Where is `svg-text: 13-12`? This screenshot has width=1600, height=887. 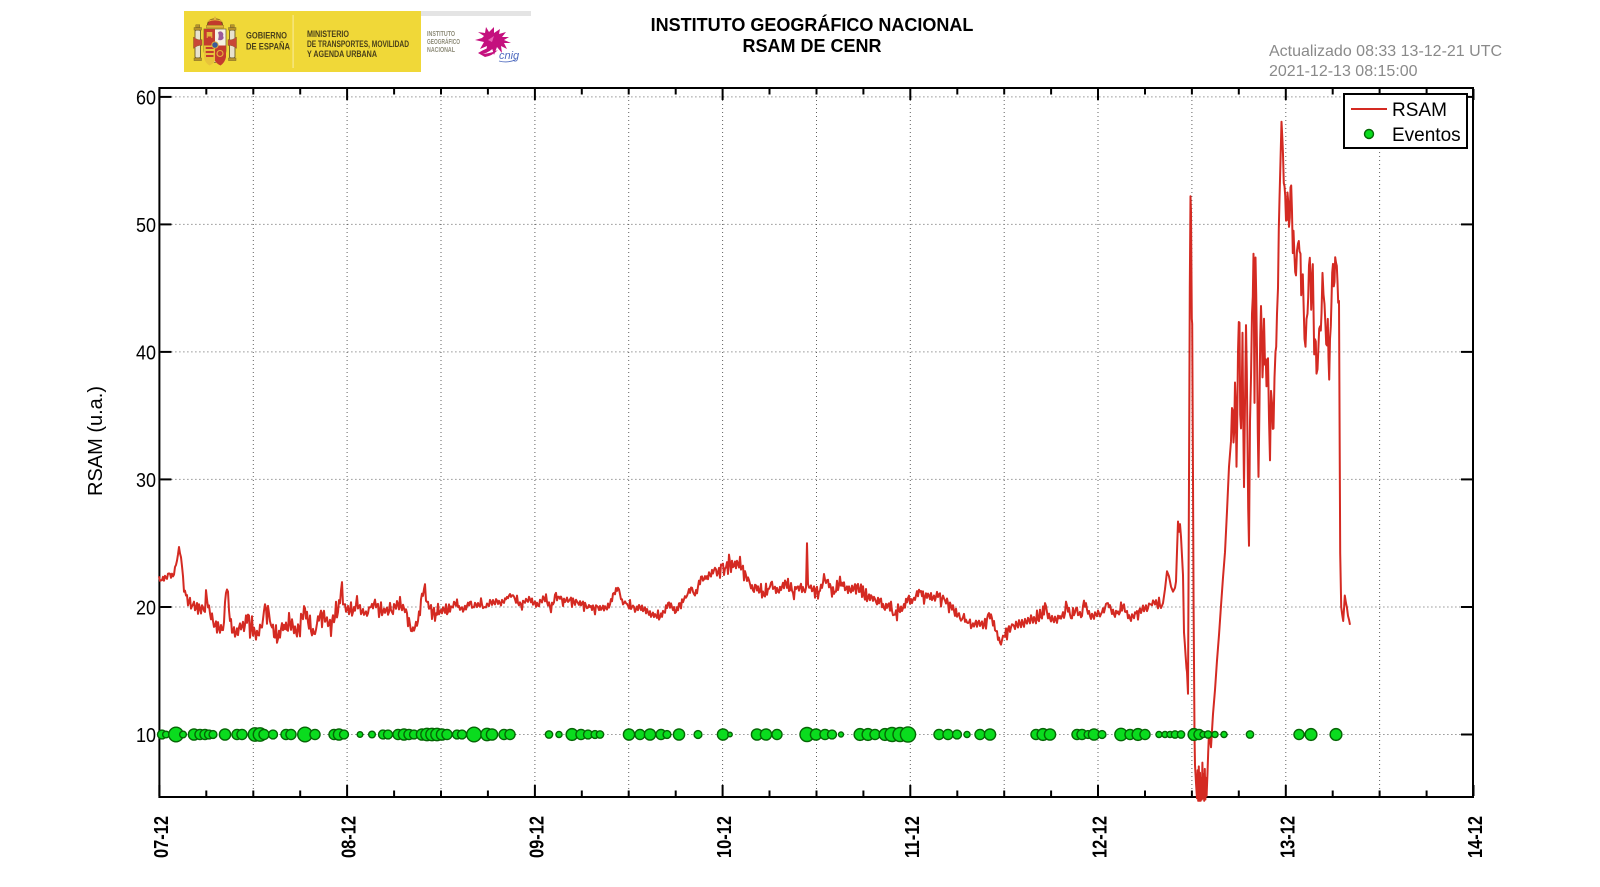 svg-text: 13-12 is located at coordinates (1288, 837).